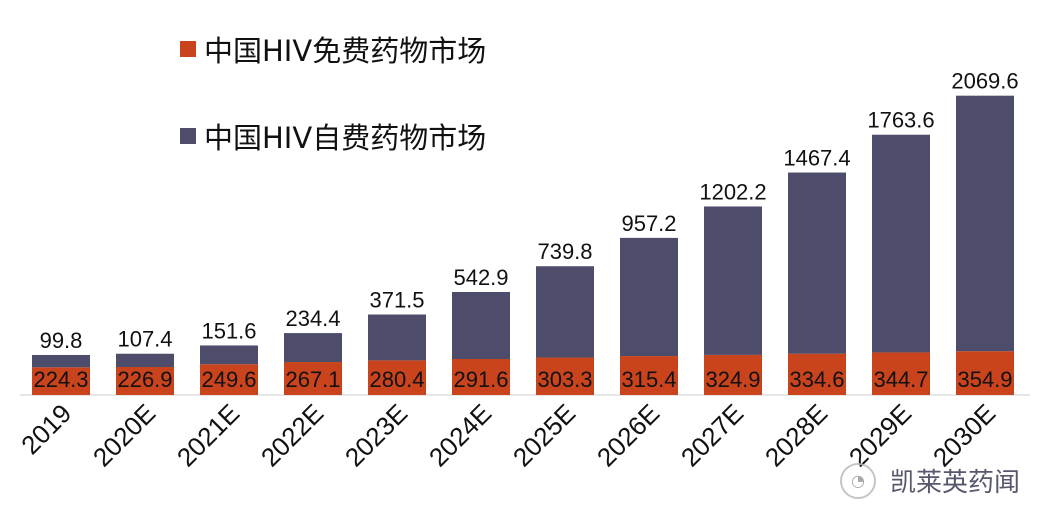 This screenshot has width=1042, height=526. What do you see at coordinates (228, 330) in the screenshot?
I see `data-label-selfpay: 151.6` at bounding box center [228, 330].